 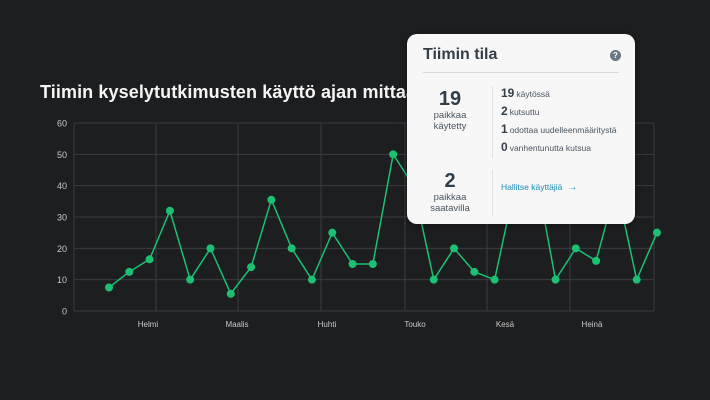 I want to click on count: 1, so click(x=504, y=129).